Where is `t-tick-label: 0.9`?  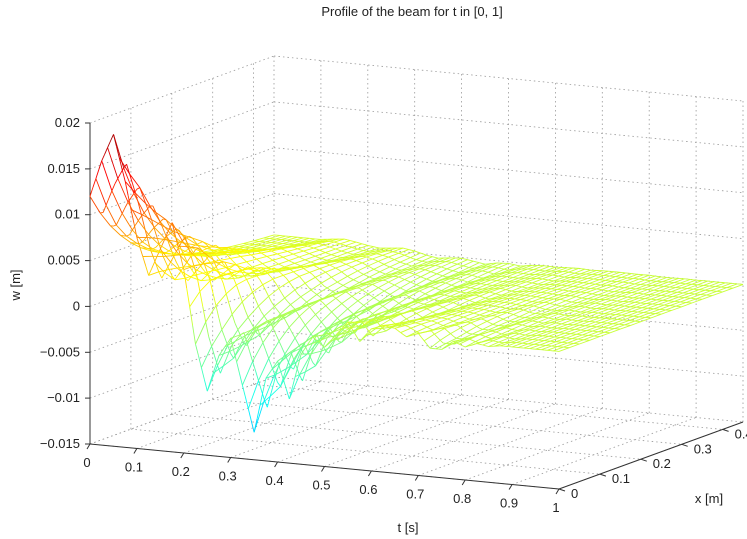
t-tick-label: 0.9 is located at coordinates (509, 503).